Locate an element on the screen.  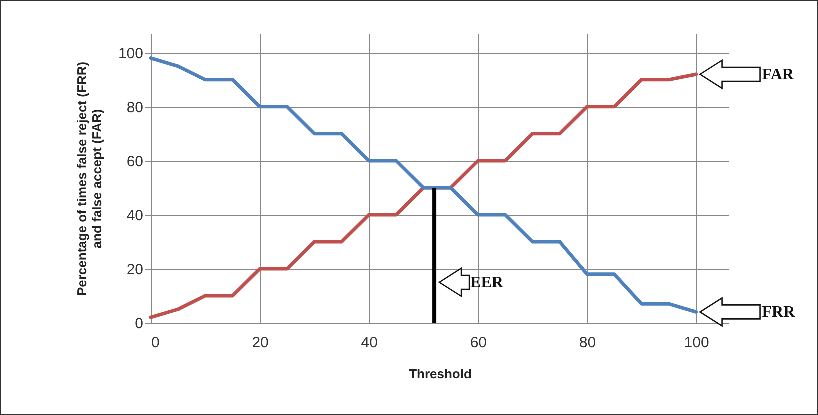
x-tick-label: 0 is located at coordinates (156, 343).